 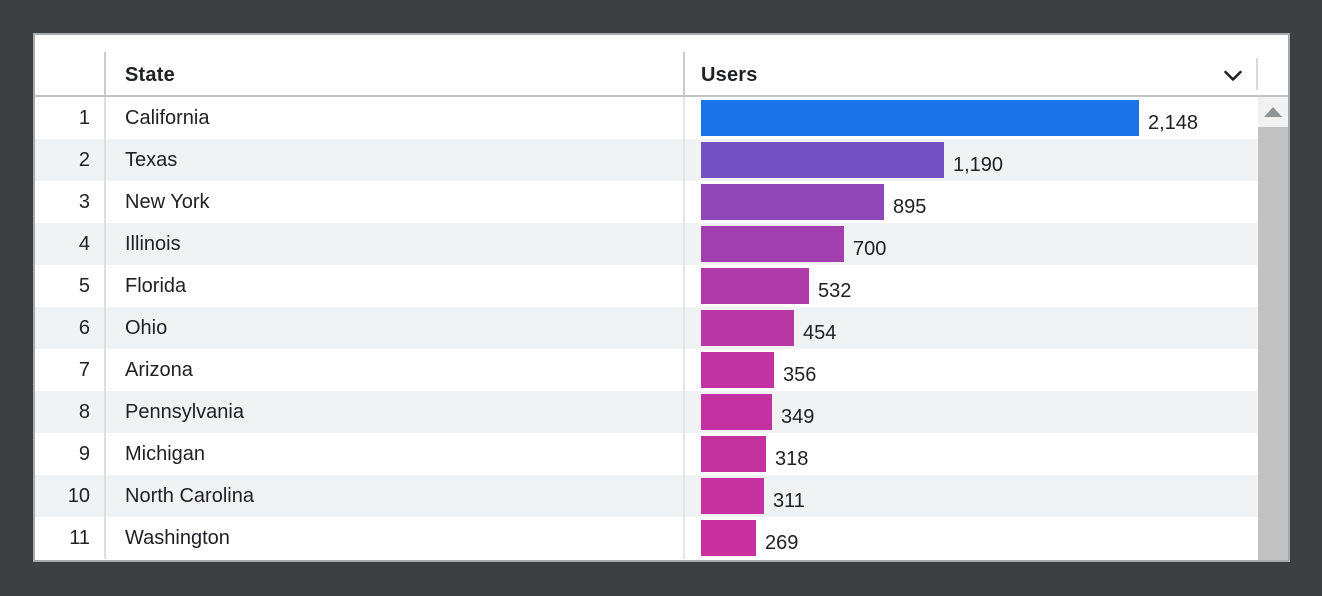 What do you see at coordinates (1233, 76) in the screenshot?
I see `chevron-down-icon` at bounding box center [1233, 76].